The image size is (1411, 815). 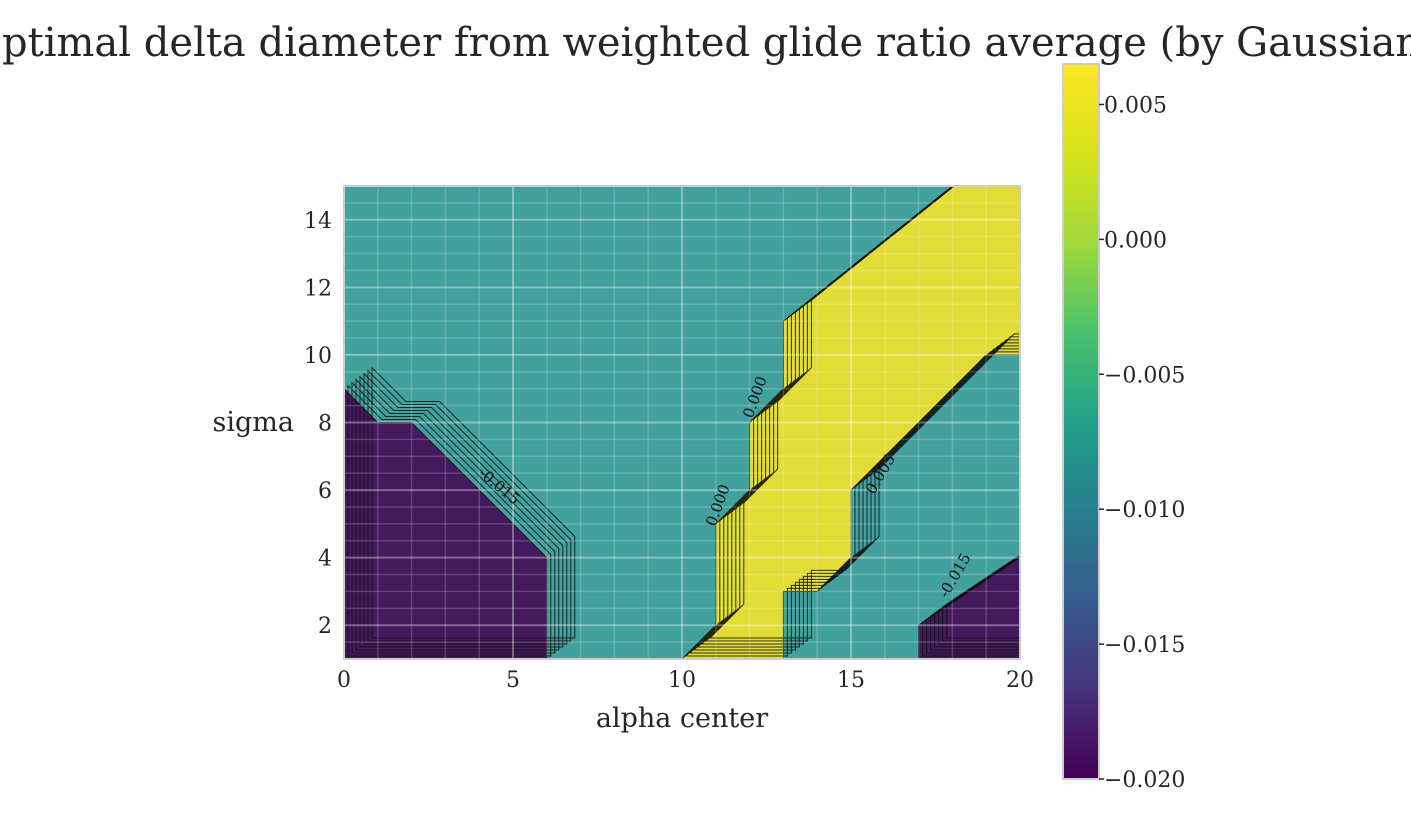 I want to click on colorbar-tick-label: −0.005, so click(x=1144, y=375).